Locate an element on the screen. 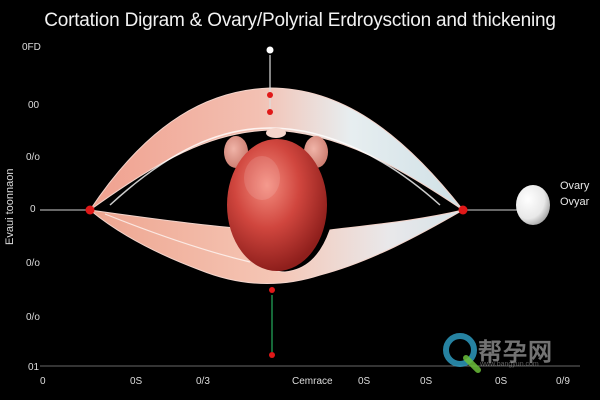 Image resolution: width=600 pixels, height=400 pixels. y-tick-label: 01 is located at coordinates (34, 367).